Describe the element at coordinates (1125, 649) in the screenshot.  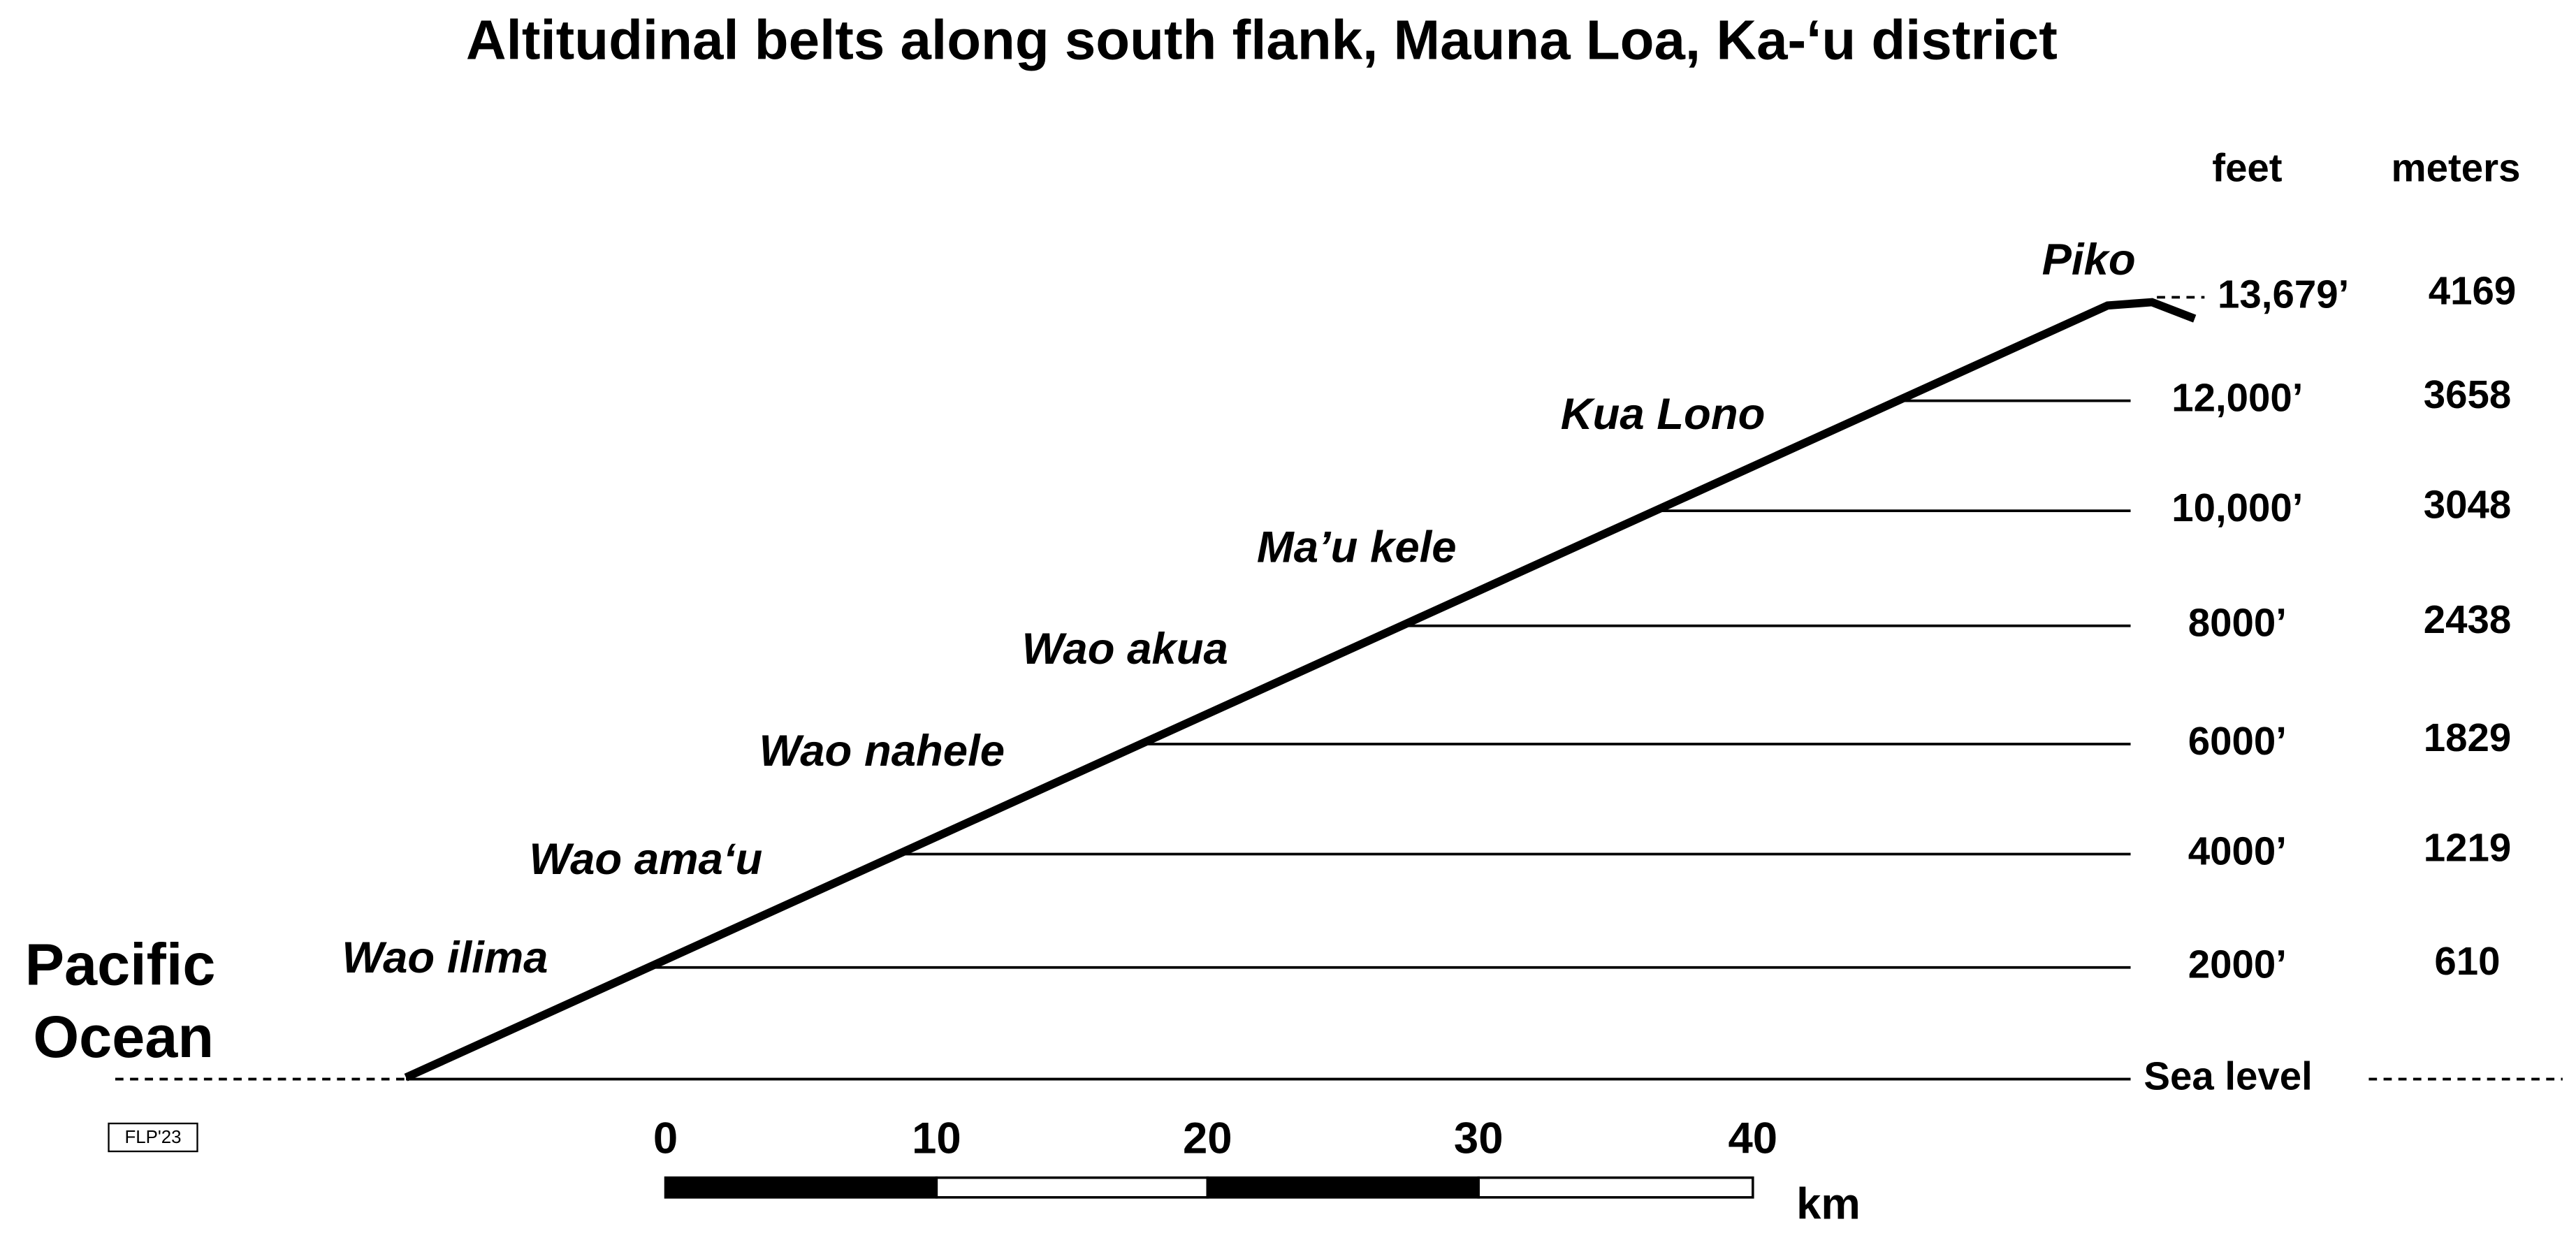
I see `belt-name: Wao akua` at that location.